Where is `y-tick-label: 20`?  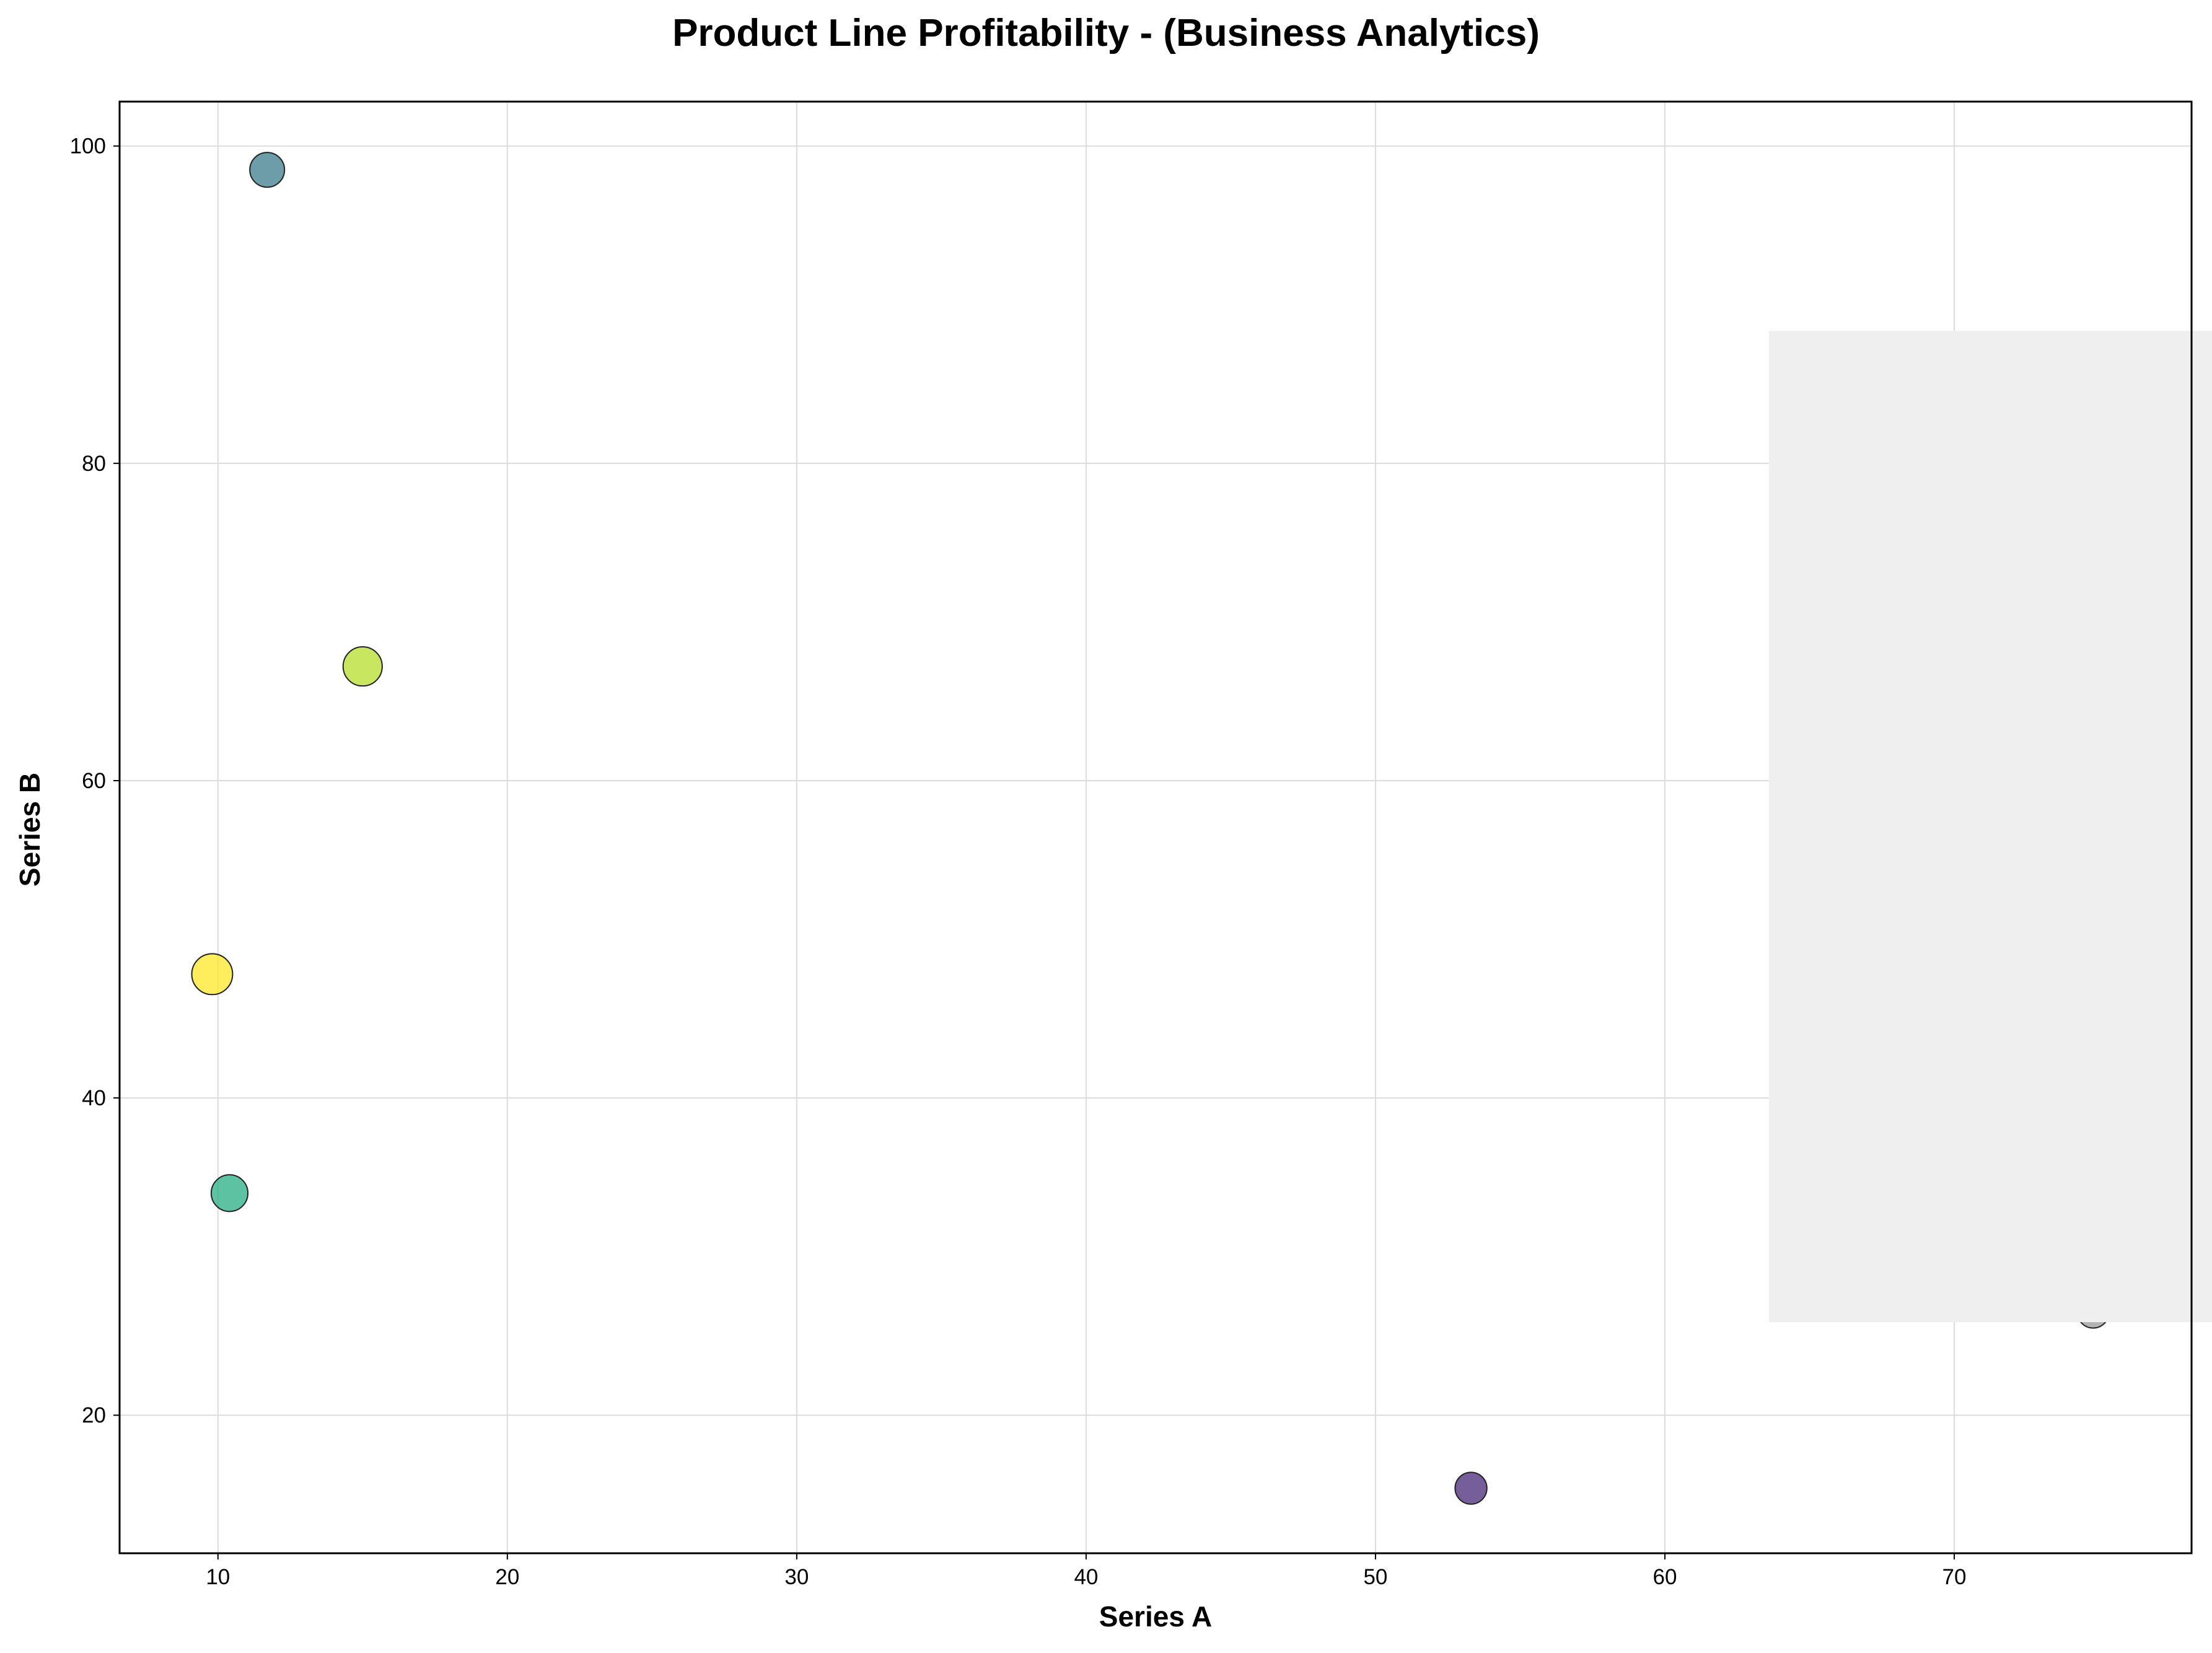
y-tick-label: 20 is located at coordinates (94, 1415).